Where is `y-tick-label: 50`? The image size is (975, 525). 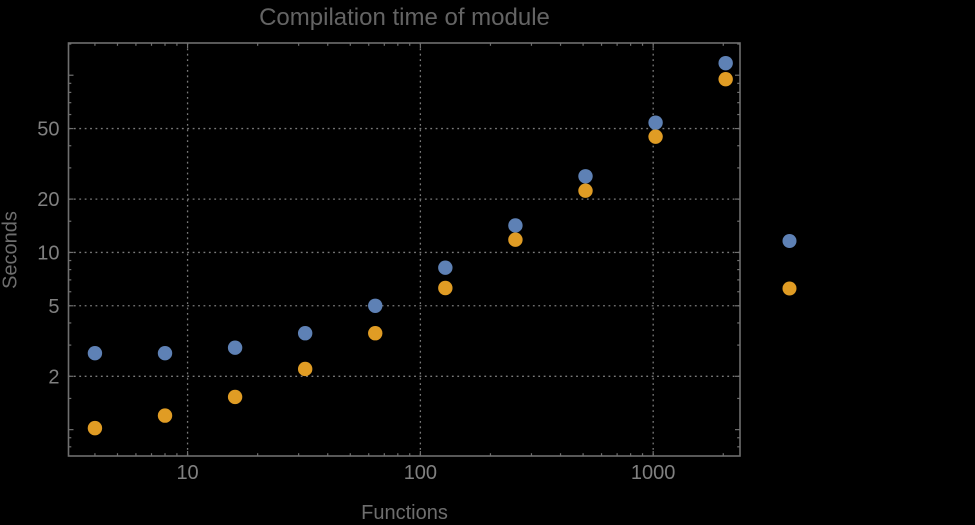
y-tick-label: 50 is located at coordinates (48, 130).